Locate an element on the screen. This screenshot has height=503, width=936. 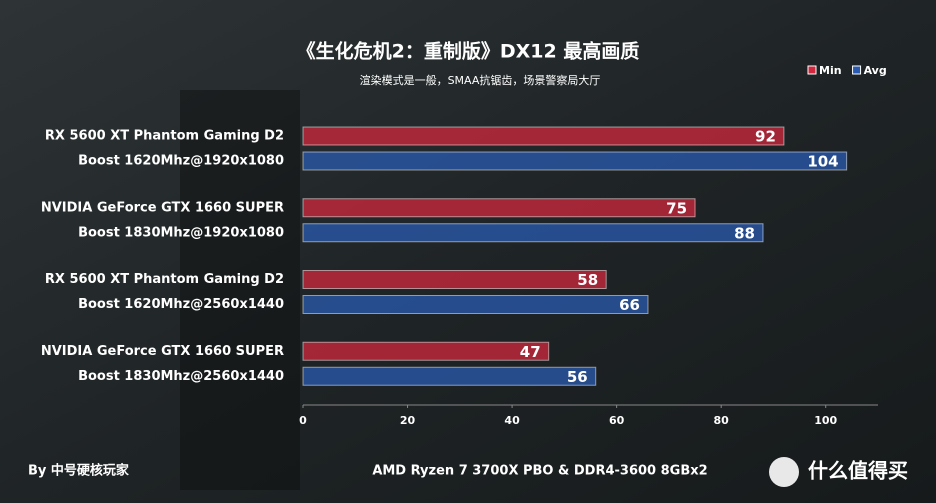
x-tick-label: 100 is located at coordinates (825, 420).